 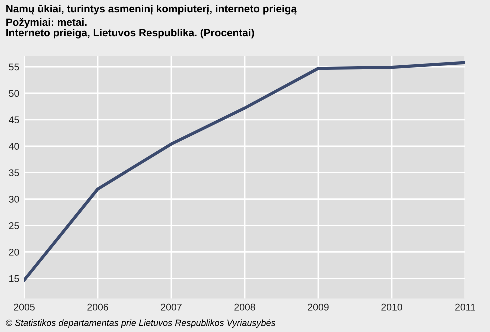 What do you see at coordinates (141, 324) in the screenshot?
I see `text: © Statistikos departamentas prie Lietuvos Respublikos Vyriausybės` at bounding box center [141, 324].